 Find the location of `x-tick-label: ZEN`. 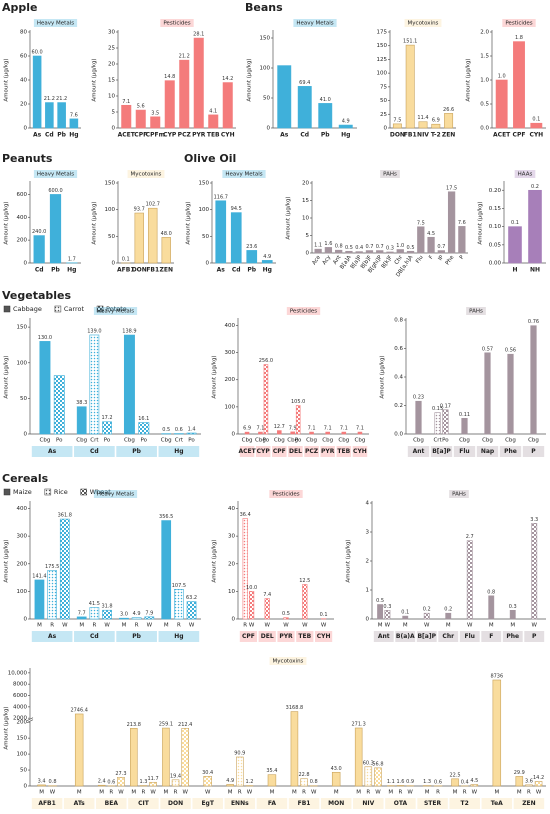

x-tick-label: ZEN is located at coordinates (166, 270).